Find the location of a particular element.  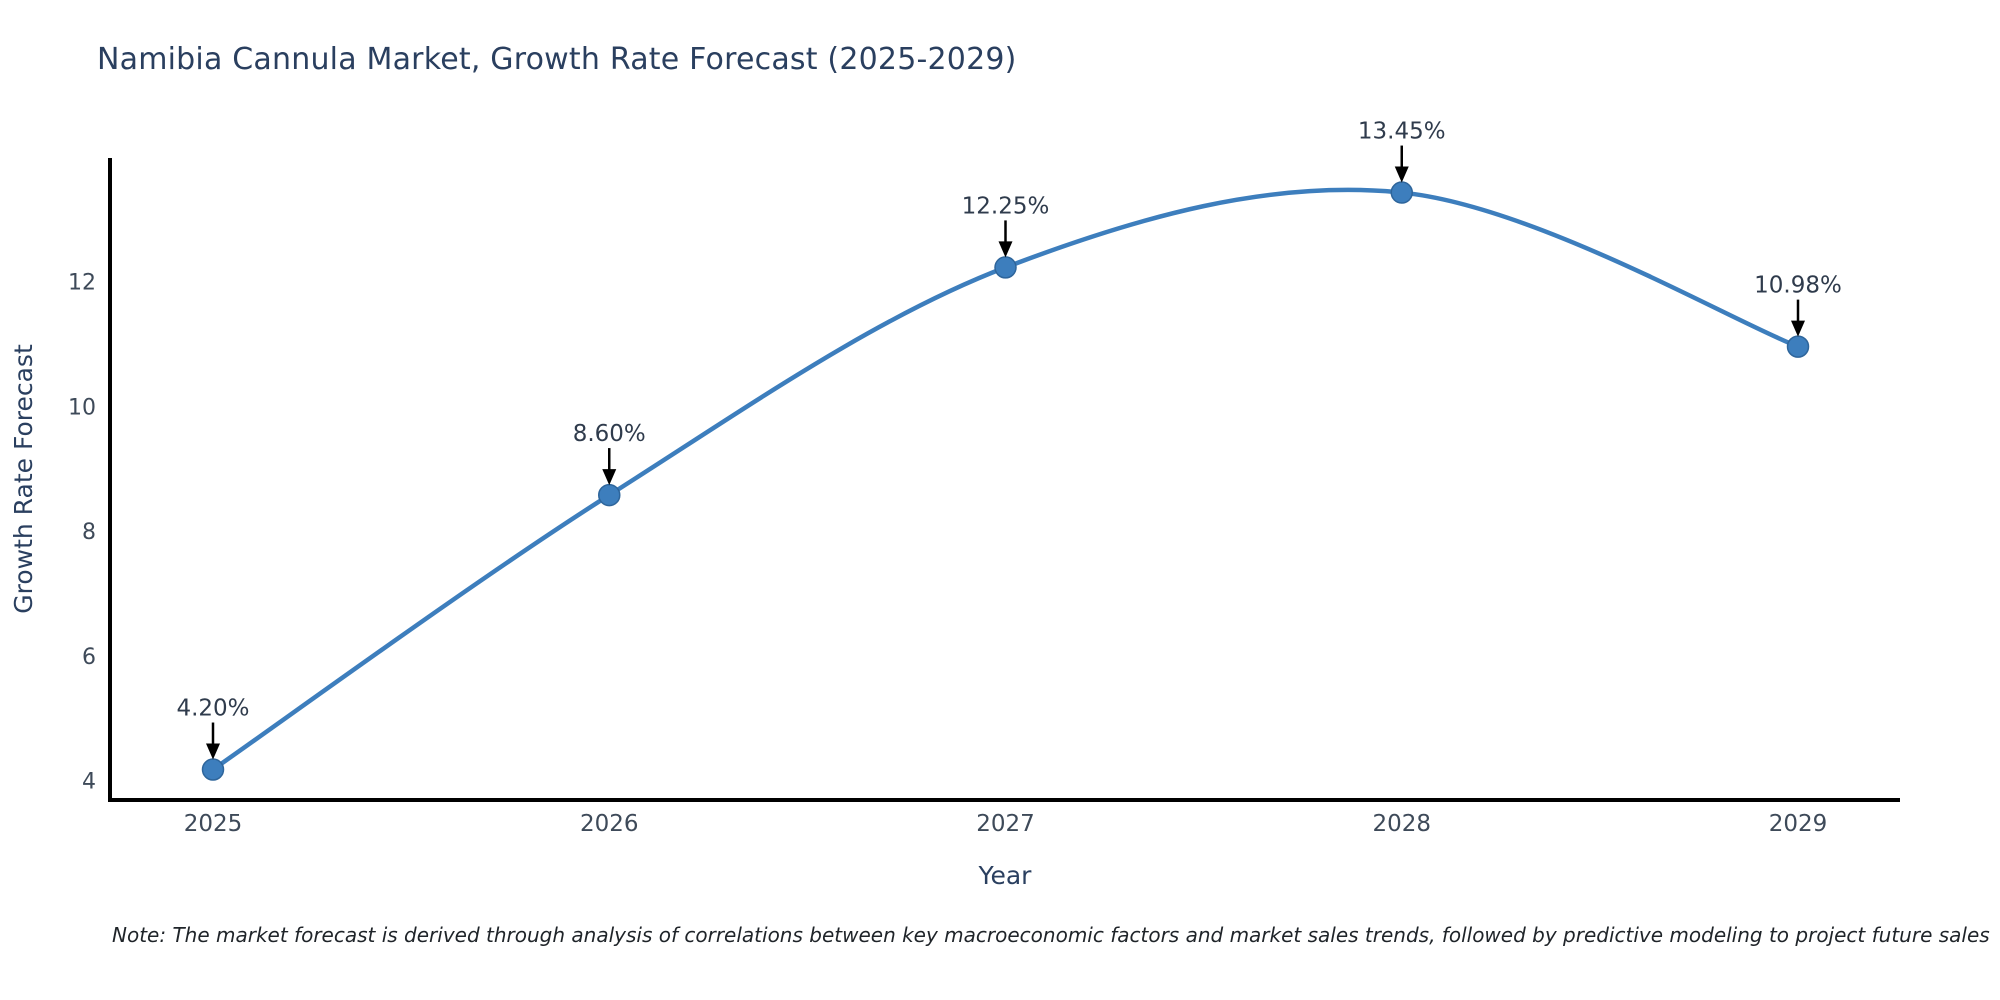

y-tick-label: 10 is located at coordinates (82, 407).